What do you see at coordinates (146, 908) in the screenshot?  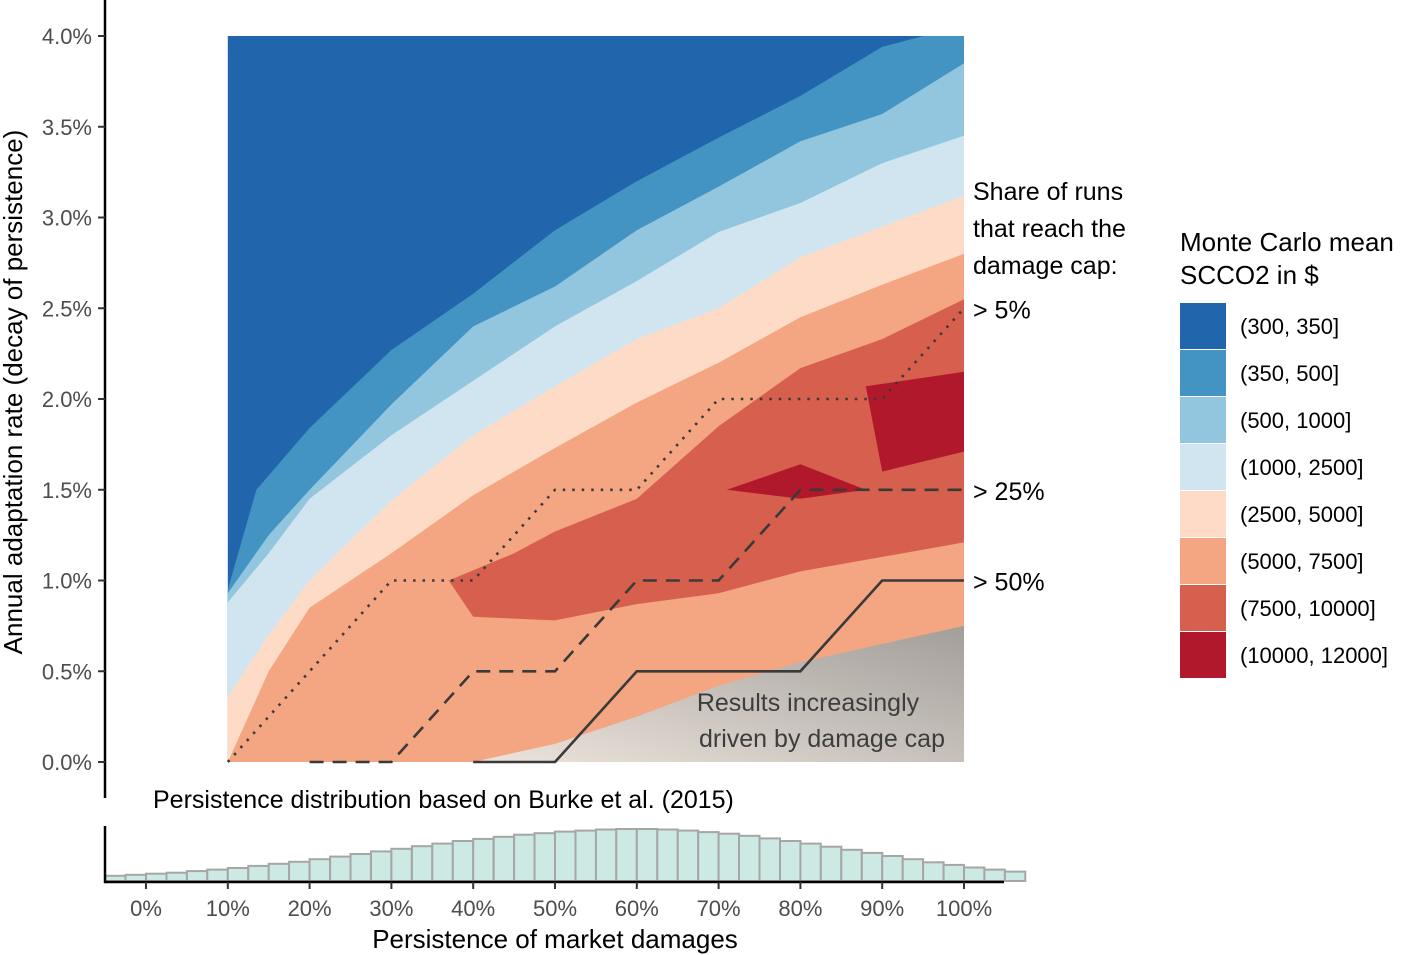 I see `x-tick-label: 0%` at bounding box center [146, 908].